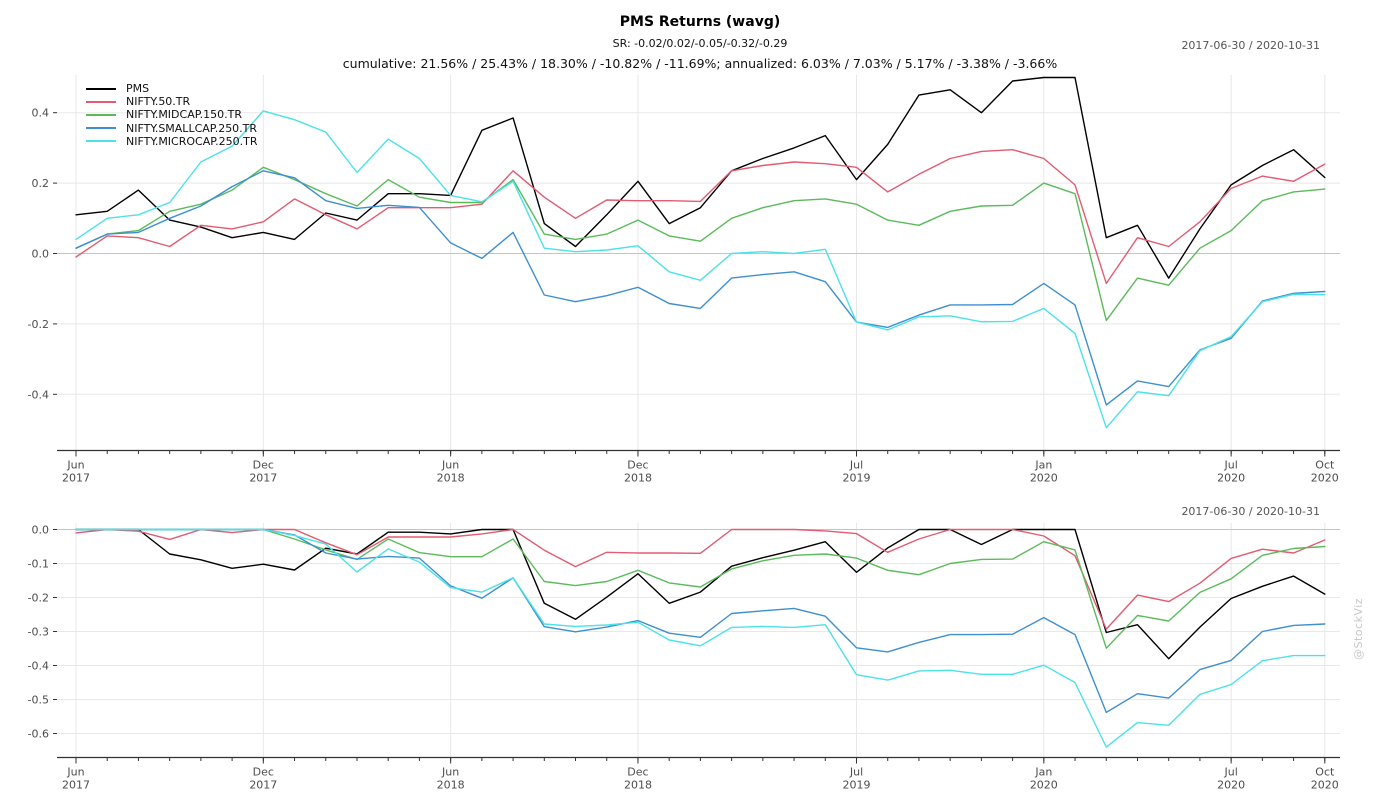 This screenshot has width=1400, height=800. What do you see at coordinates (138, 89) in the screenshot?
I see `legend-label: PMS` at bounding box center [138, 89].